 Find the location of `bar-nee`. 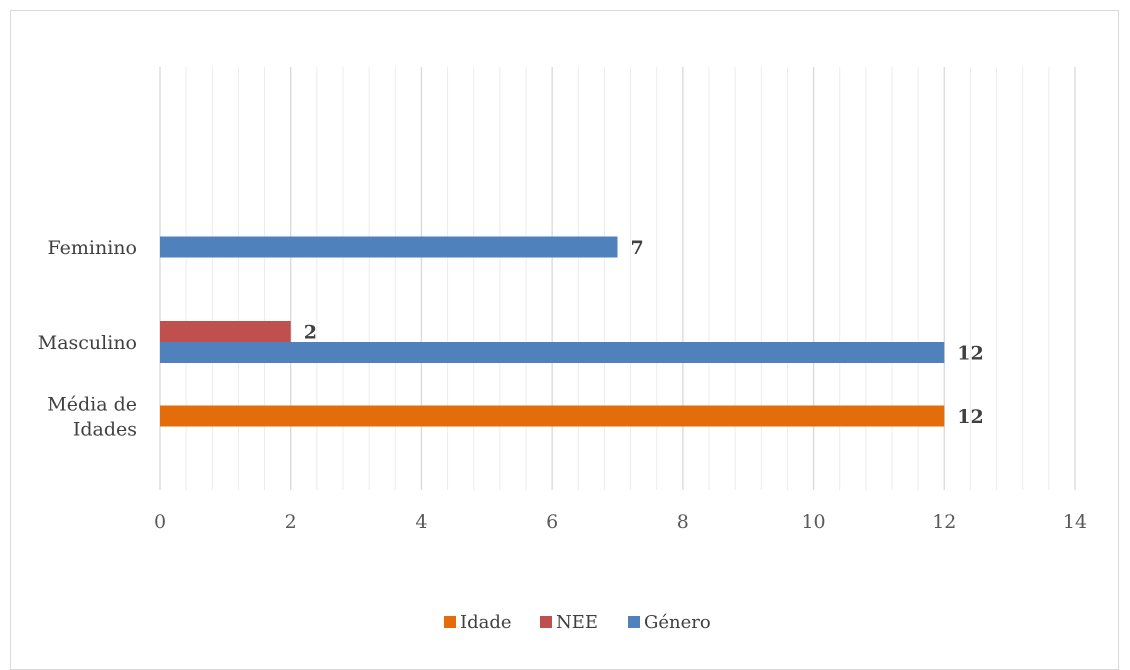

bar-nee is located at coordinates (225, 331).